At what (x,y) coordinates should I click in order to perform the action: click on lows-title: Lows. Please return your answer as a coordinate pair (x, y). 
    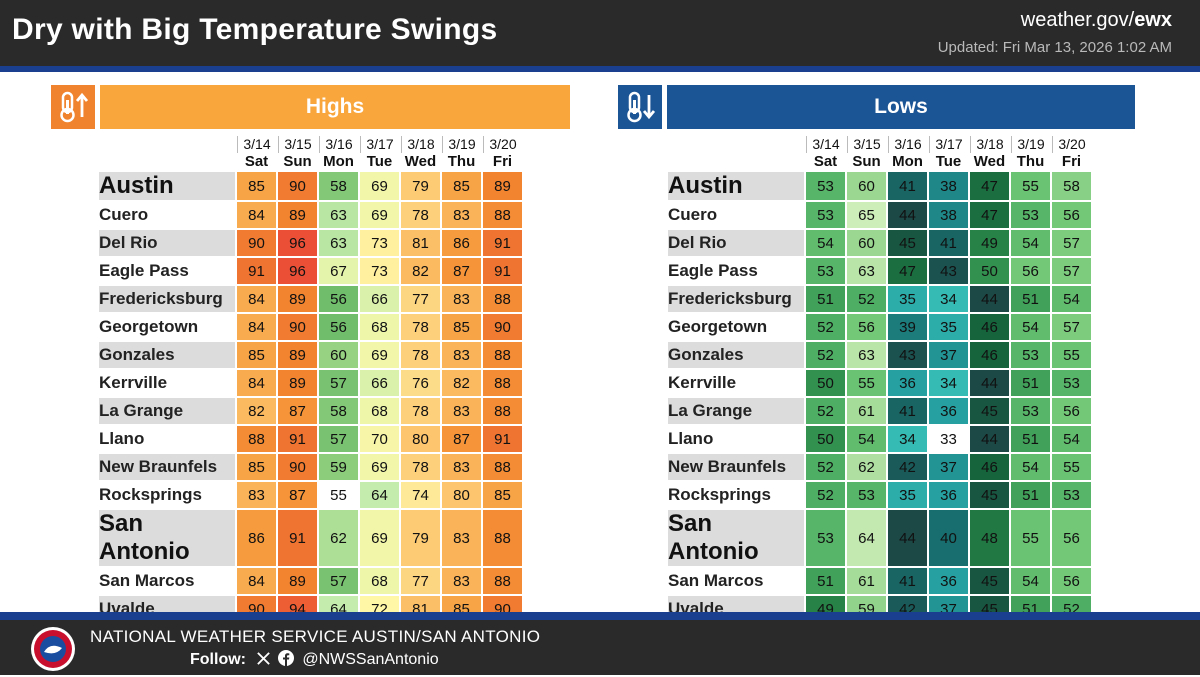
    Looking at the image, I should click on (901, 107).